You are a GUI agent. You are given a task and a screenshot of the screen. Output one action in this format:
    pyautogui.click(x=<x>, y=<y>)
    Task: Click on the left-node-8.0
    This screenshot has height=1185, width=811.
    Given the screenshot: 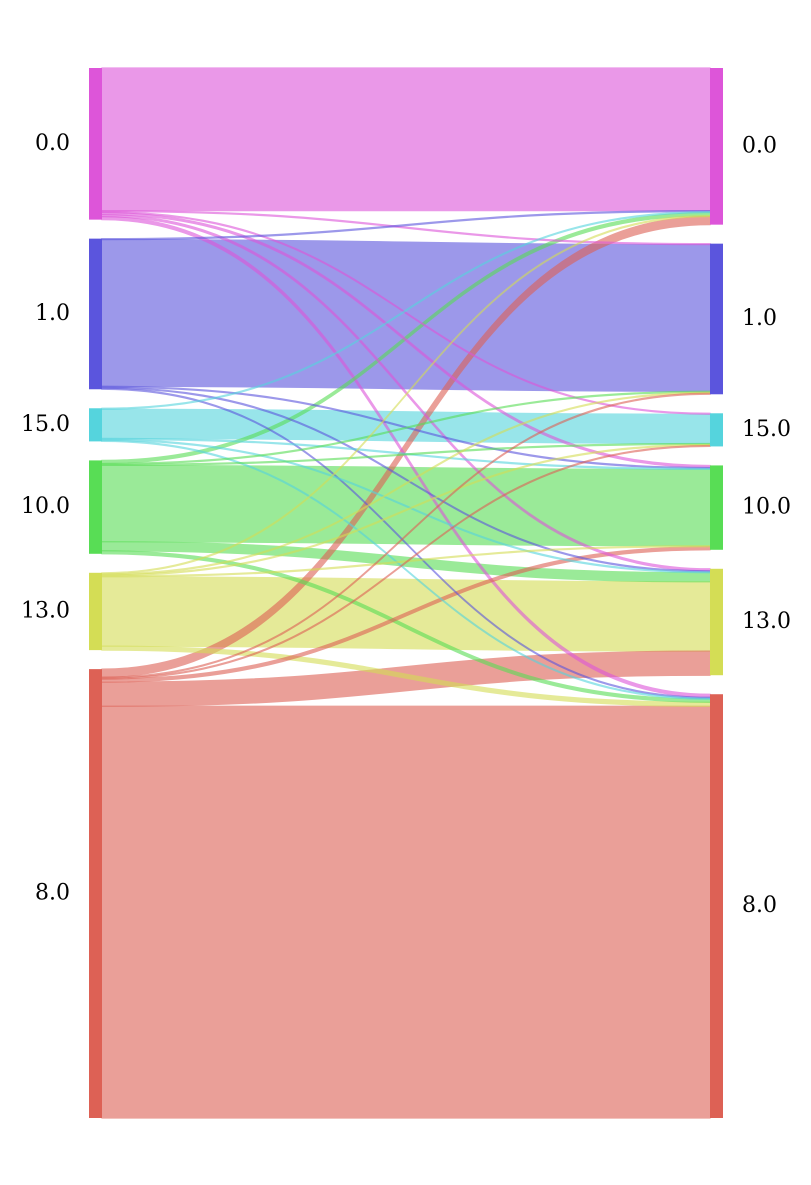 What is the action you would take?
    pyautogui.click(x=95, y=893)
    